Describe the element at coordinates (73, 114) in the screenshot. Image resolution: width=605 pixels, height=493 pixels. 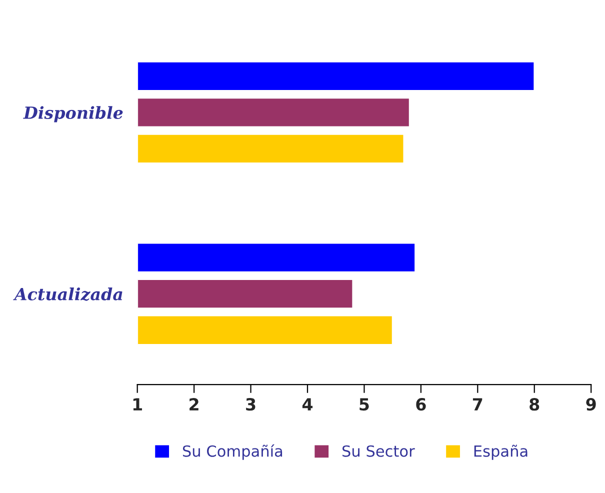
I see `y-tick-label: Disponible` at that location.